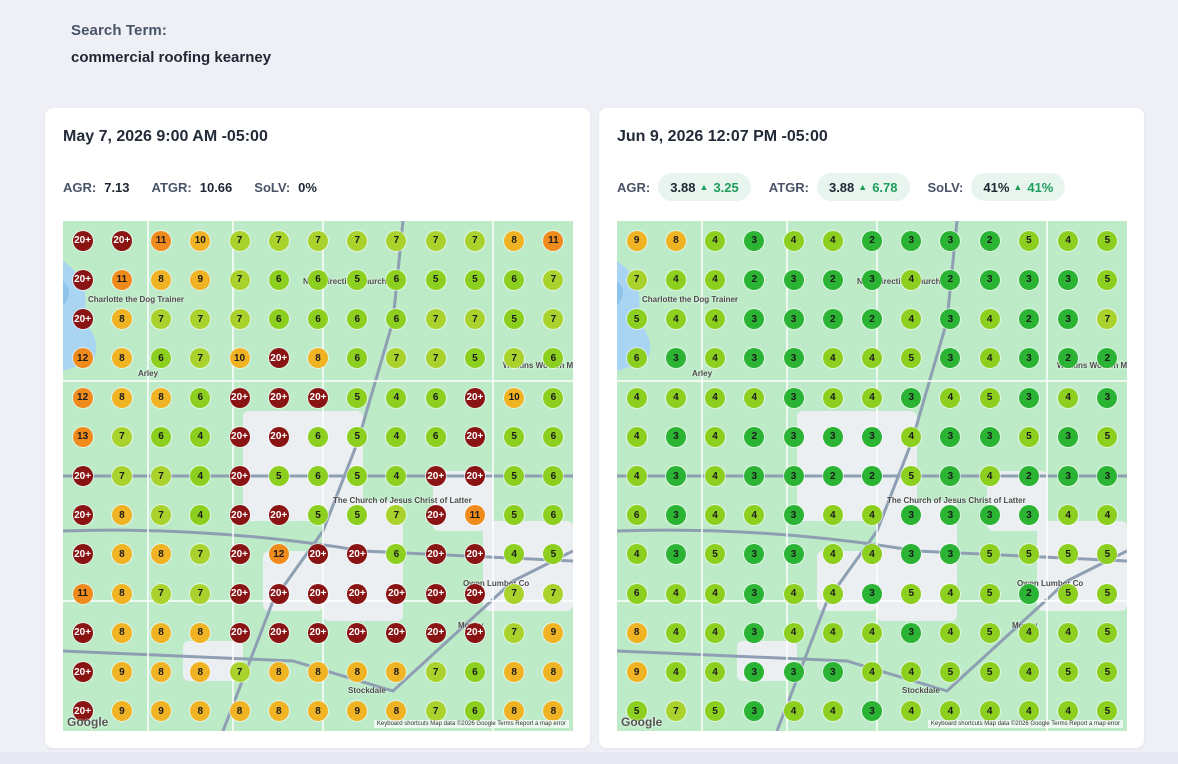 The height and width of the screenshot is (764, 1178). What do you see at coordinates (82, 358) in the screenshot?
I see `rank-grid-point: 12` at bounding box center [82, 358].